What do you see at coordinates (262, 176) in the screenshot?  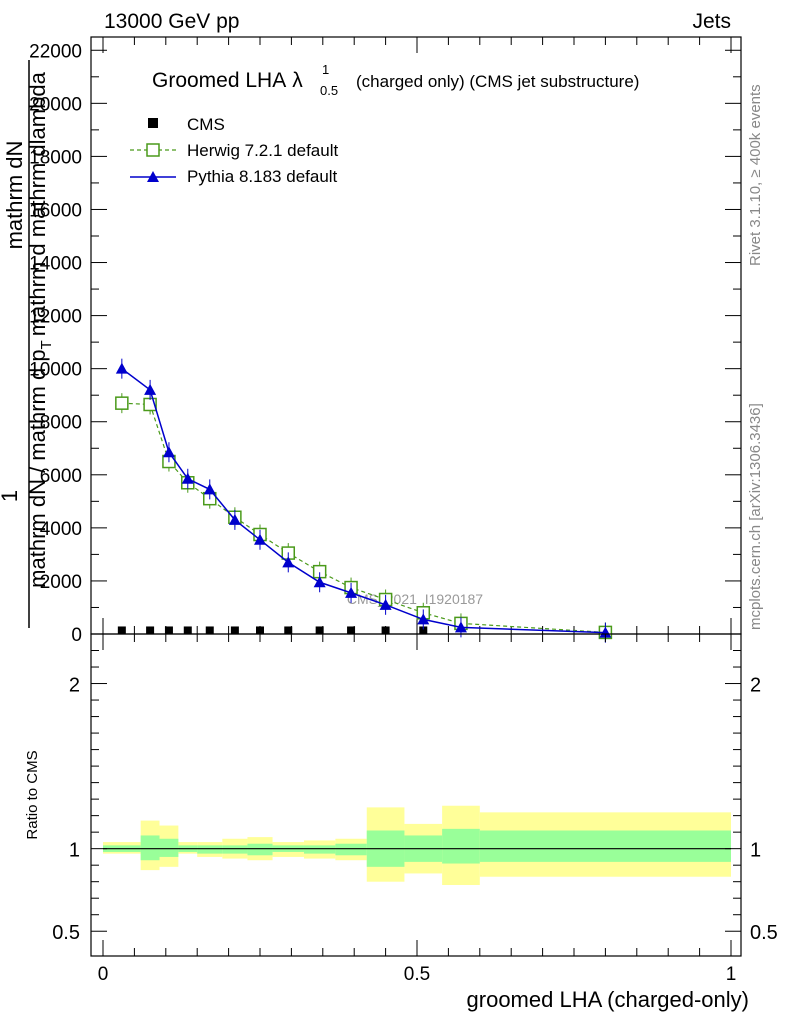 I see `legend-label-pythia: Pythia 8.183 default` at bounding box center [262, 176].